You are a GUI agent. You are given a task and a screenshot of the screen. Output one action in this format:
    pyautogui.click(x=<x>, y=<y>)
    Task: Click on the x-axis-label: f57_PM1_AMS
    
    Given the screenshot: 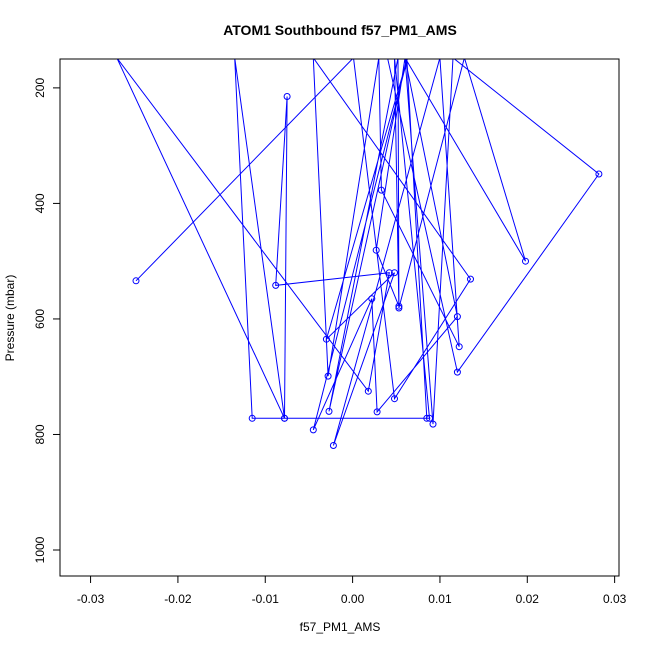 What is the action you would take?
    pyautogui.click(x=340, y=627)
    